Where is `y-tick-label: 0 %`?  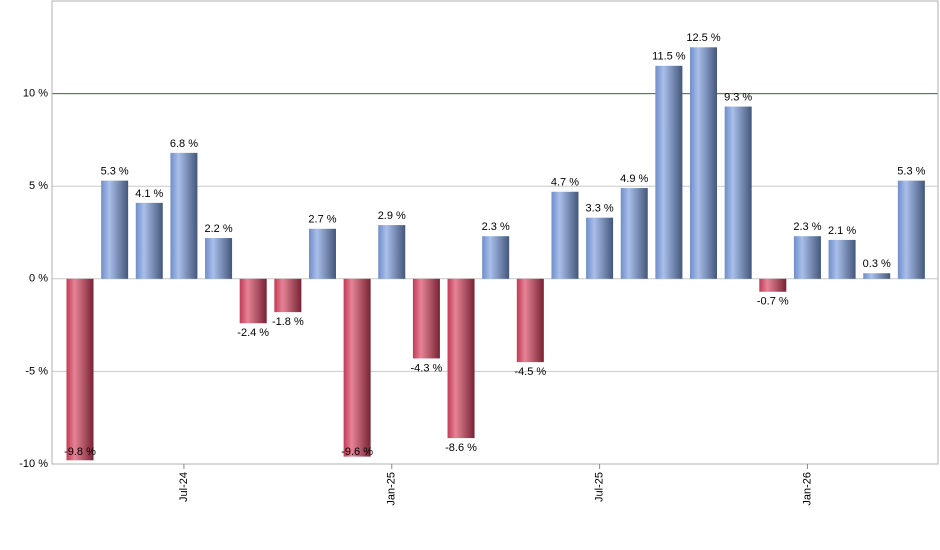
y-tick-label: 0 % is located at coordinates (38, 279).